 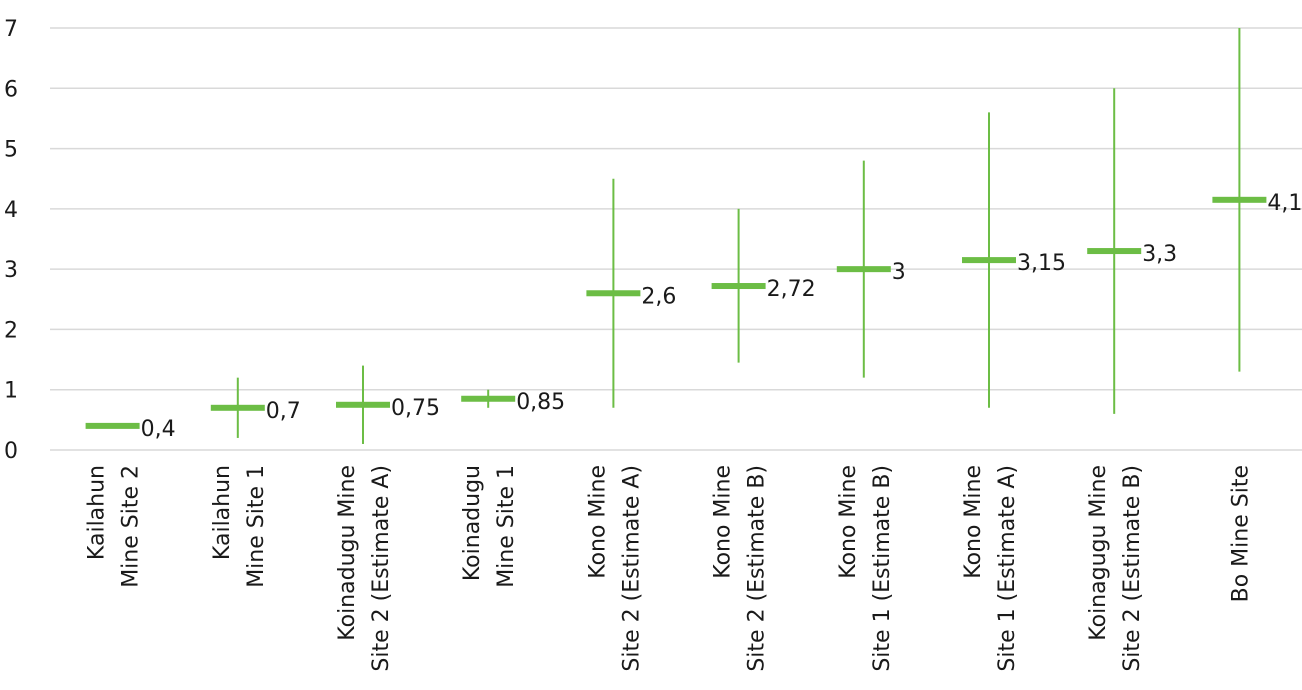 I want to click on data-label: 2,72, so click(x=791, y=289).